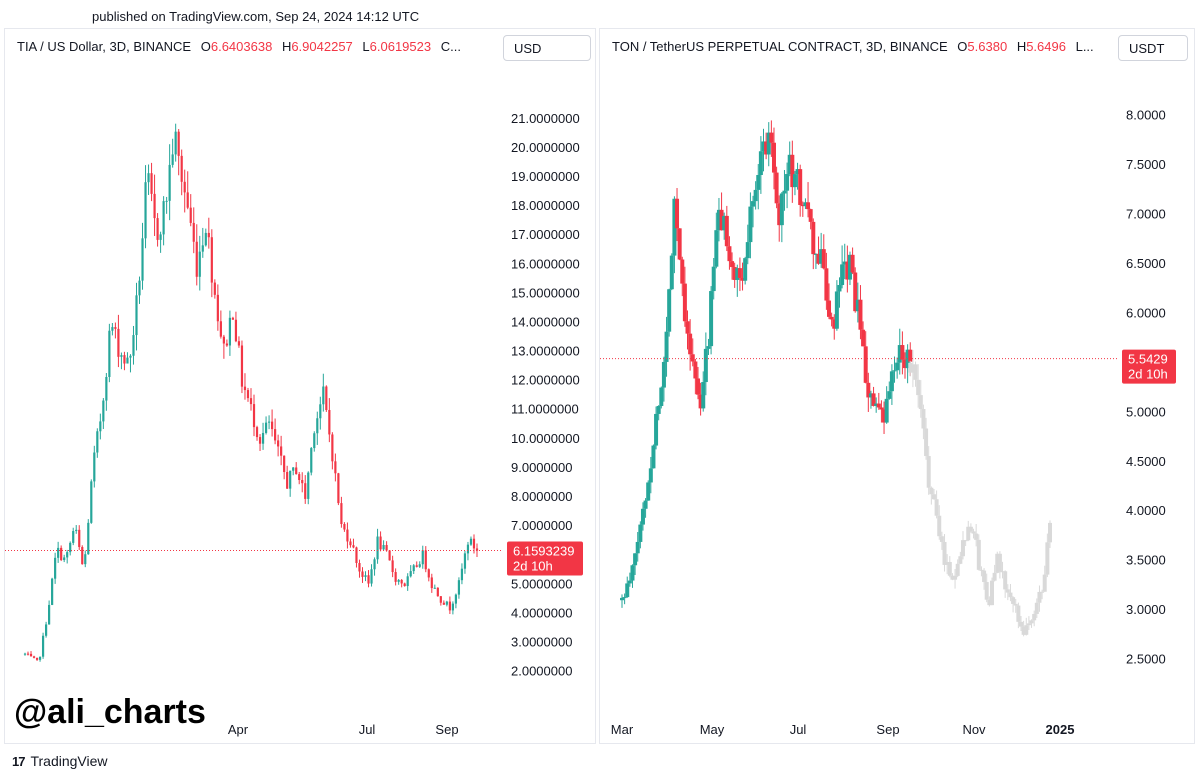 This screenshot has height=780, width=1200. What do you see at coordinates (541, 671) in the screenshot?
I see `tia-y-tick: 2.0000000` at bounding box center [541, 671].